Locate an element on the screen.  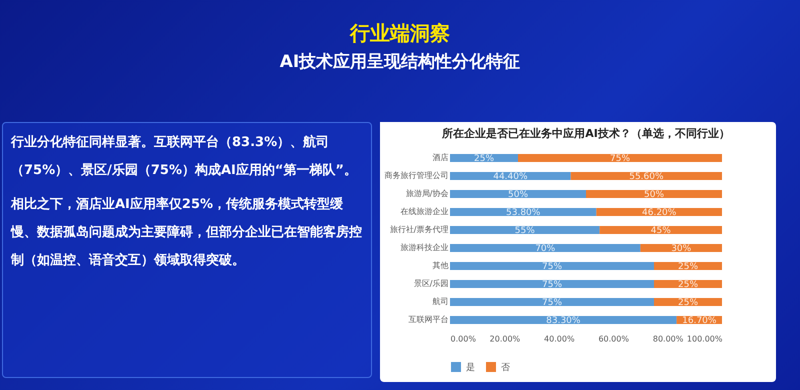
text: 行业分化特征同样显著。互联网平台（83.3%）、航司（75%）、景区/乐园（75%）构成AI应用的“第一梯队”。 is located at coordinates (184, 157).